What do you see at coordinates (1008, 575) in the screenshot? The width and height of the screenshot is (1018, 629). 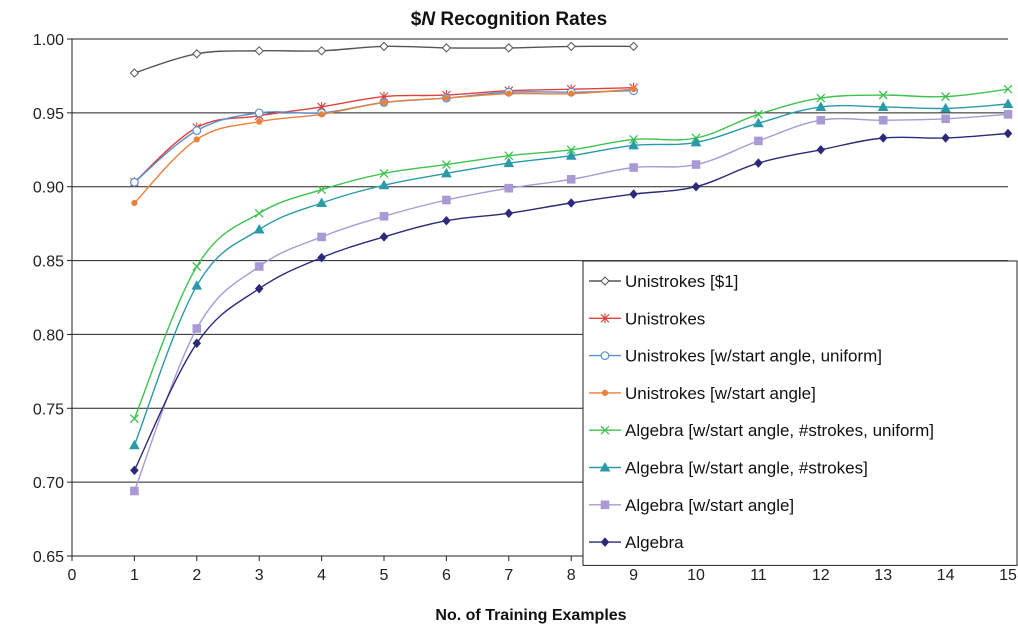 I see `x-tick-label: 15` at bounding box center [1008, 575].